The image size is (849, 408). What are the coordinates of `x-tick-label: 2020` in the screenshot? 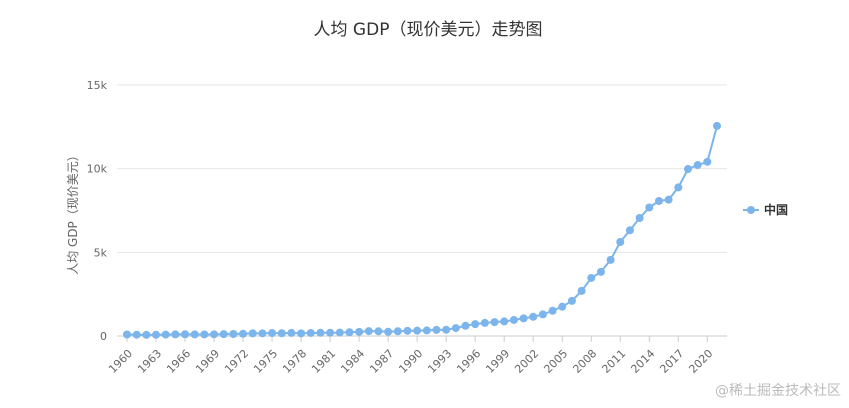 It's located at (700, 361).